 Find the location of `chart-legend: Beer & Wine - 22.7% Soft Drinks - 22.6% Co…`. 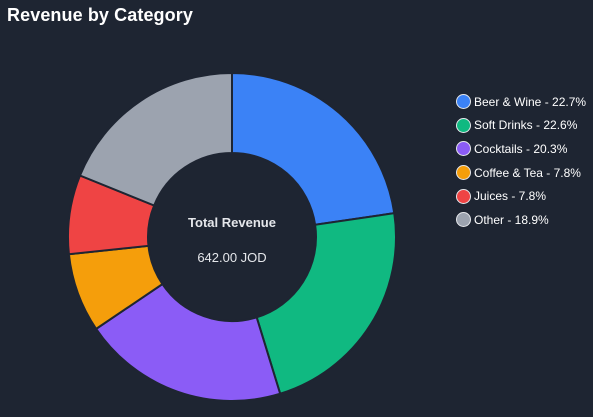

chart-legend: Beer & Wine - 22.7% Soft Drinks - 22.6% Co… is located at coordinates (521, 161).